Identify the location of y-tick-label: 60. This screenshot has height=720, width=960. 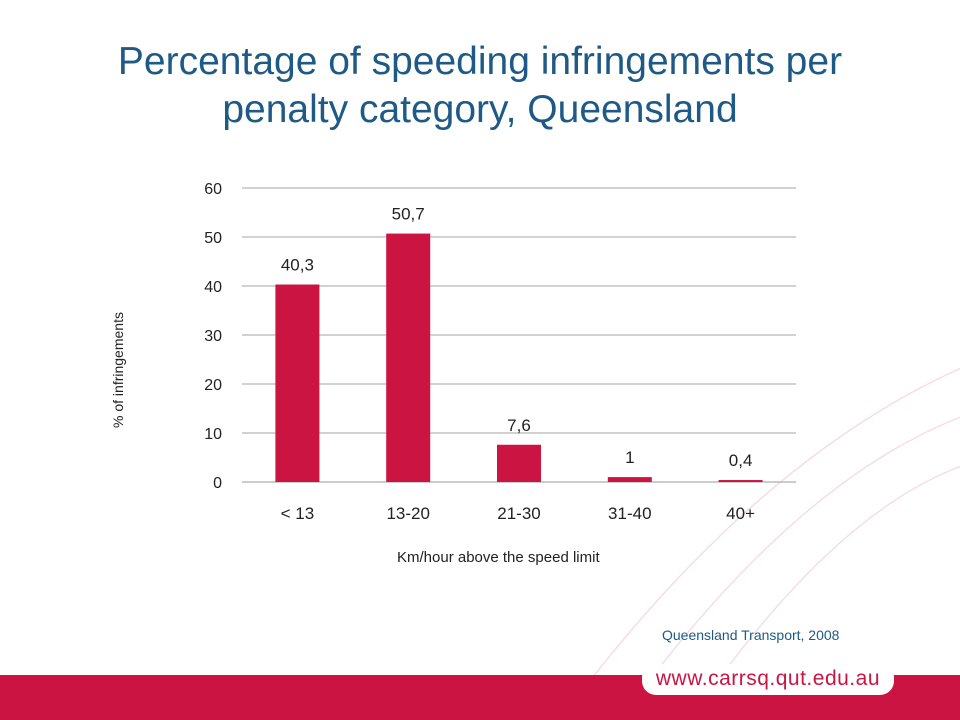
(213, 189).